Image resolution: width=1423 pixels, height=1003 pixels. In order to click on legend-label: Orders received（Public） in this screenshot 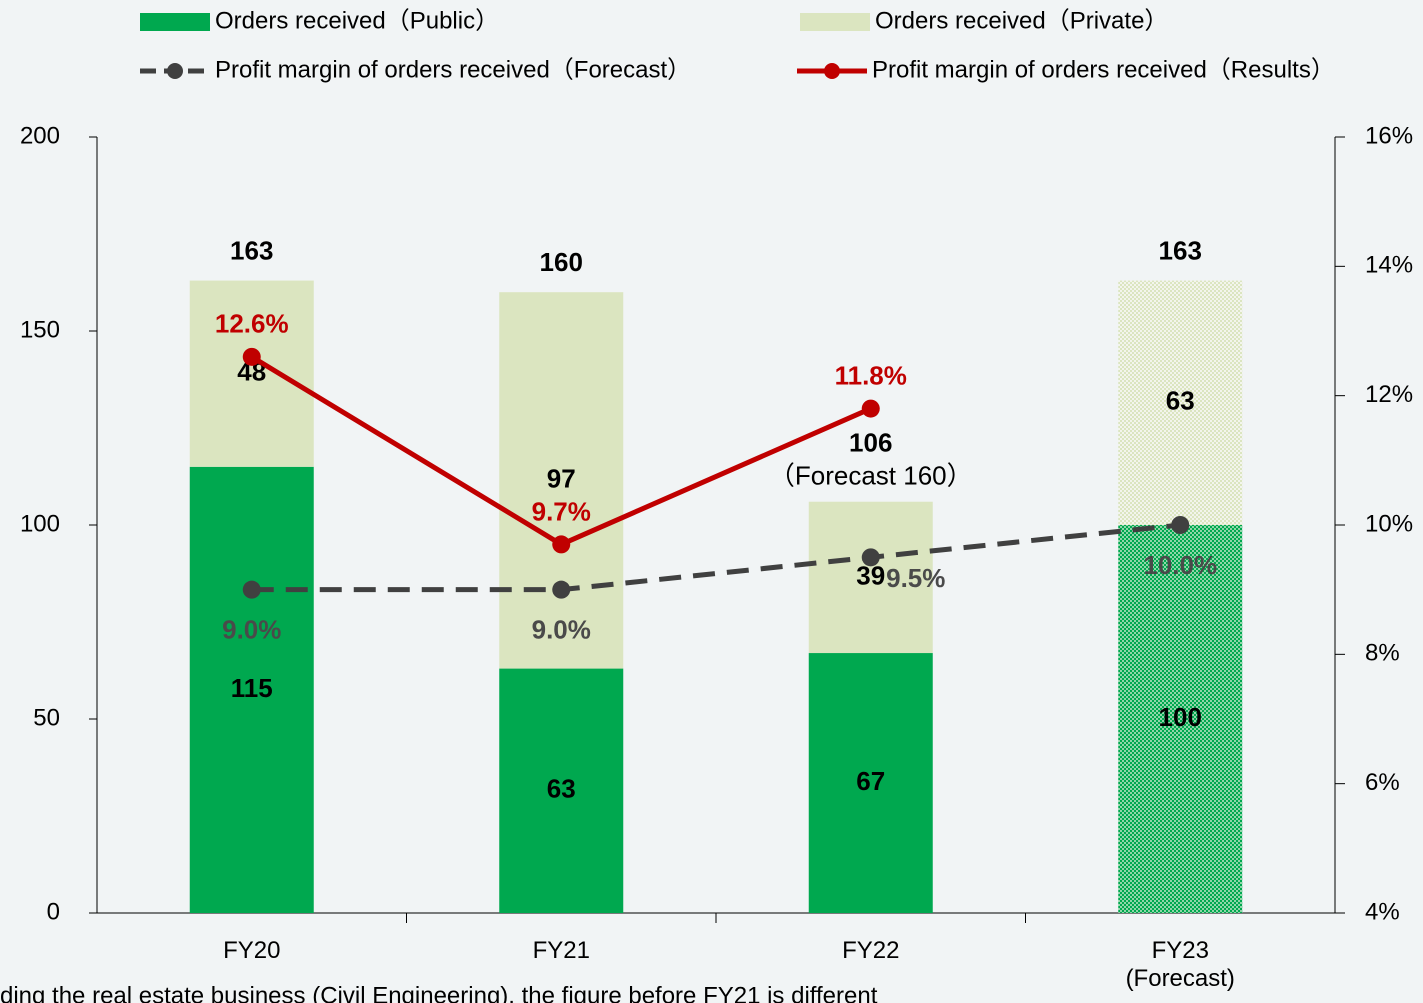, I will do `click(357, 20)`.